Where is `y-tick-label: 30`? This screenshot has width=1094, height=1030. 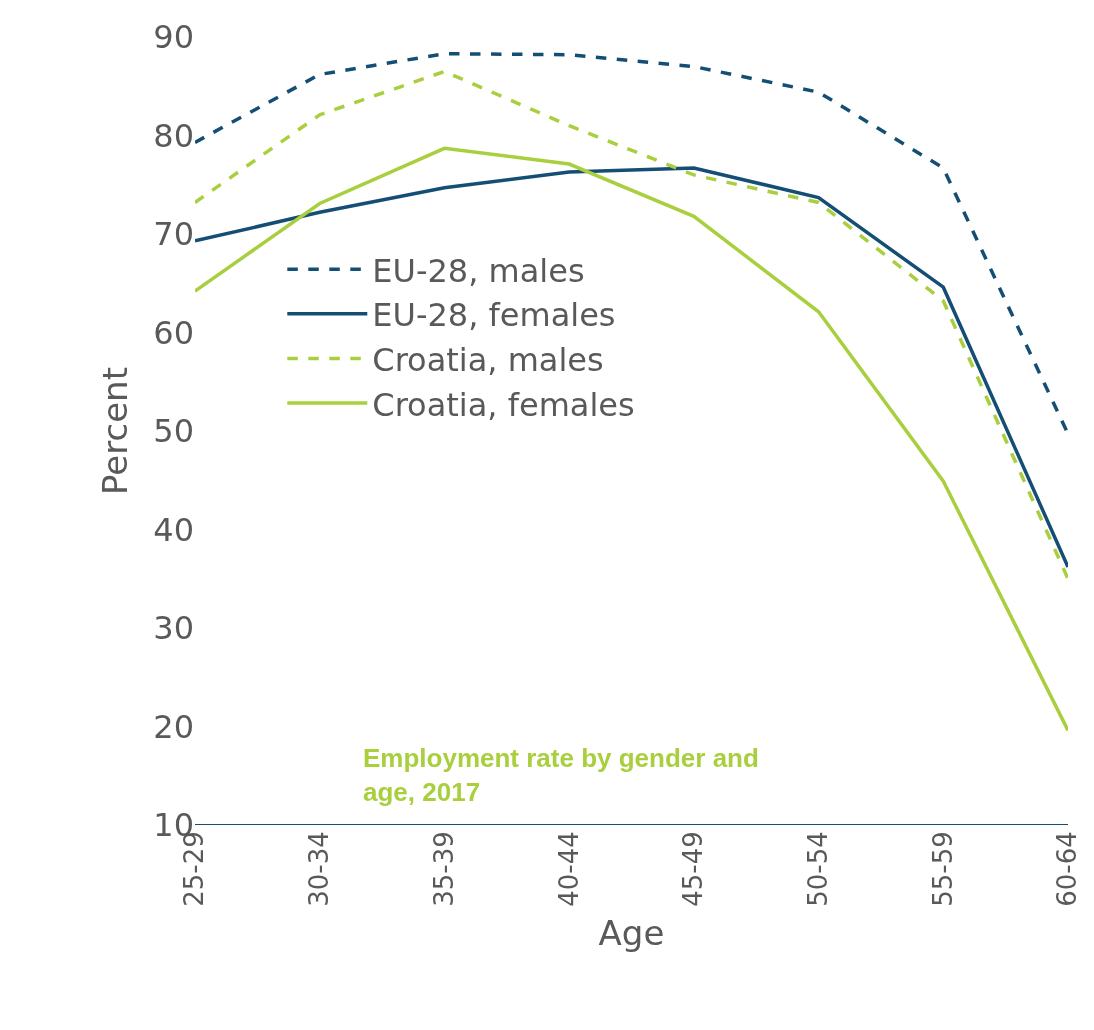 y-tick-label: 30 is located at coordinates (173, 628).